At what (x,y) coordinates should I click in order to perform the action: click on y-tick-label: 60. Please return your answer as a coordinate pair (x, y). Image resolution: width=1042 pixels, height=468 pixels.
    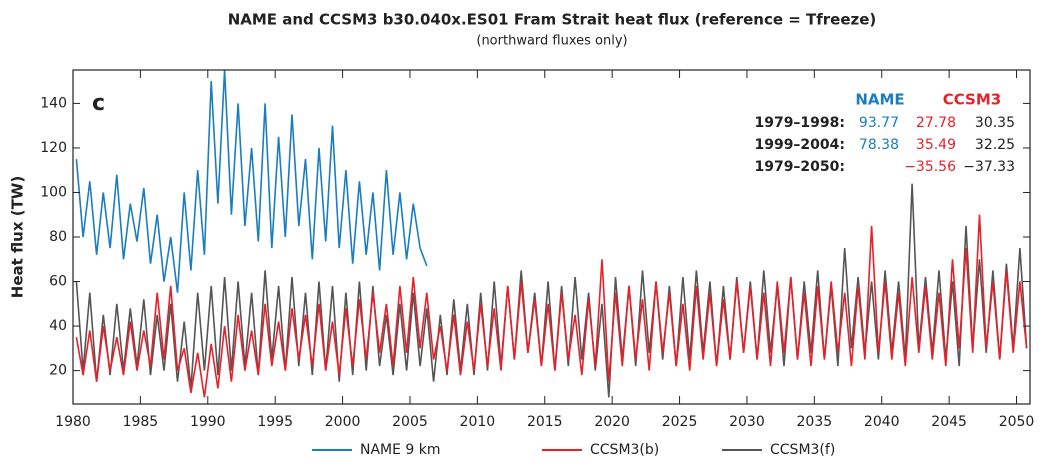
    Looking at the image, I should click on (58, 282).